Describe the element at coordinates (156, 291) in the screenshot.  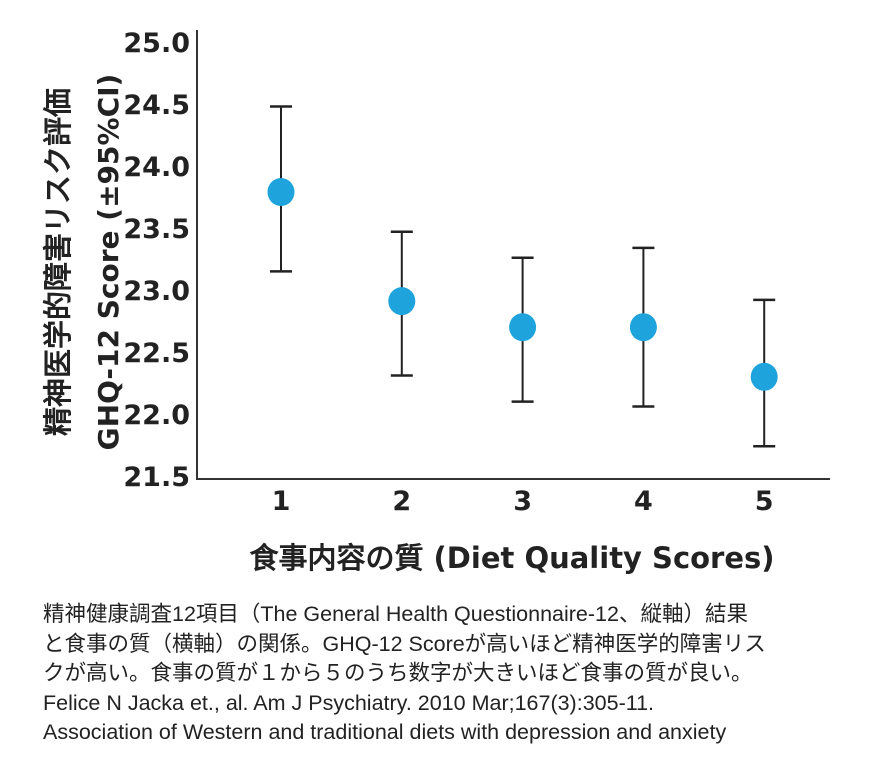
I see `y-tick-label: 23.0` at that location.